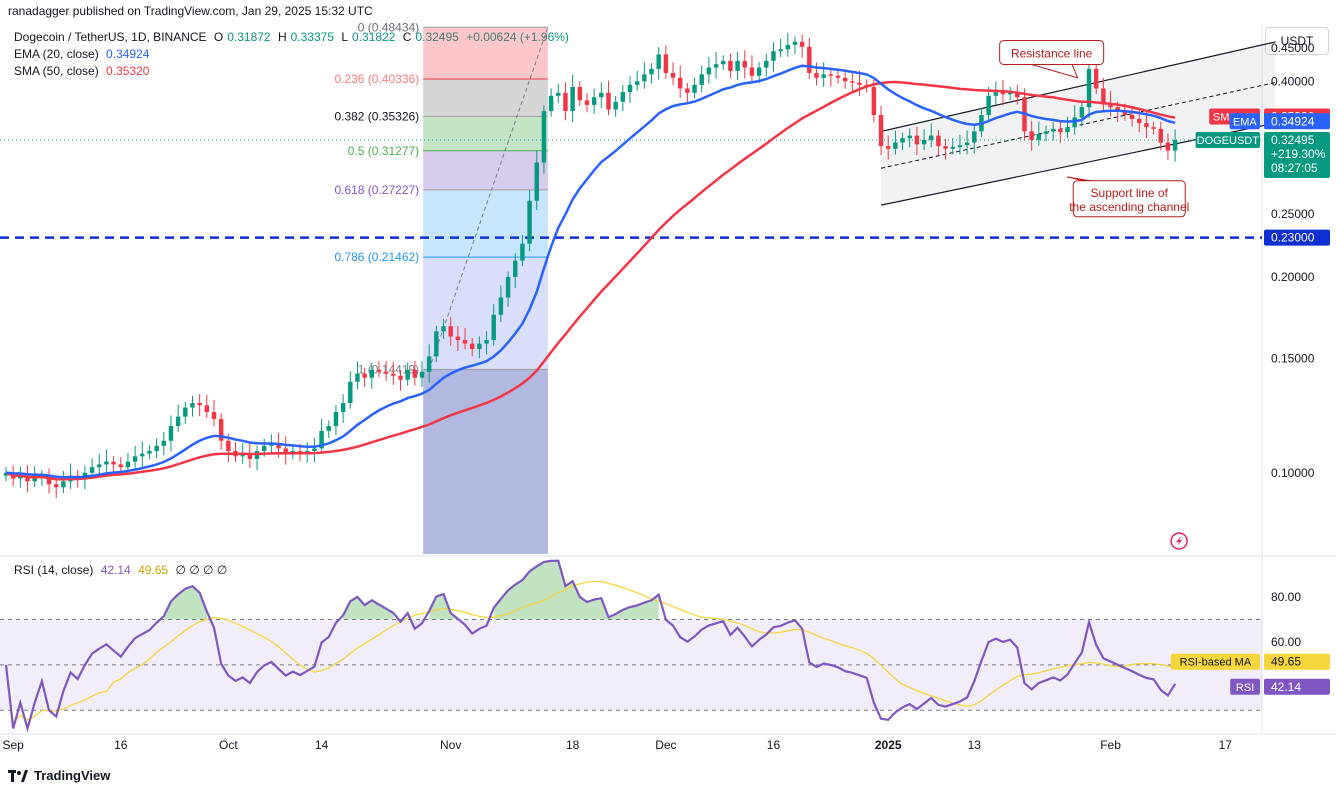 The height and width of the screenshot is (792, 1336). I want to click on rsi-label: RSI (14, close), so click(54, 570).